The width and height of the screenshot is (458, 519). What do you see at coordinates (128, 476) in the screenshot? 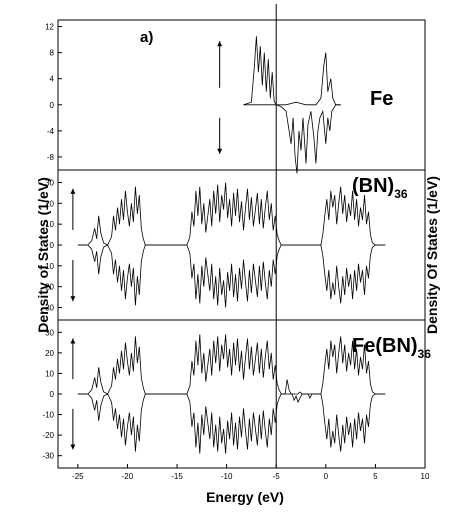
I see `x-tick-label: -20` at bounding box center [128, 476].